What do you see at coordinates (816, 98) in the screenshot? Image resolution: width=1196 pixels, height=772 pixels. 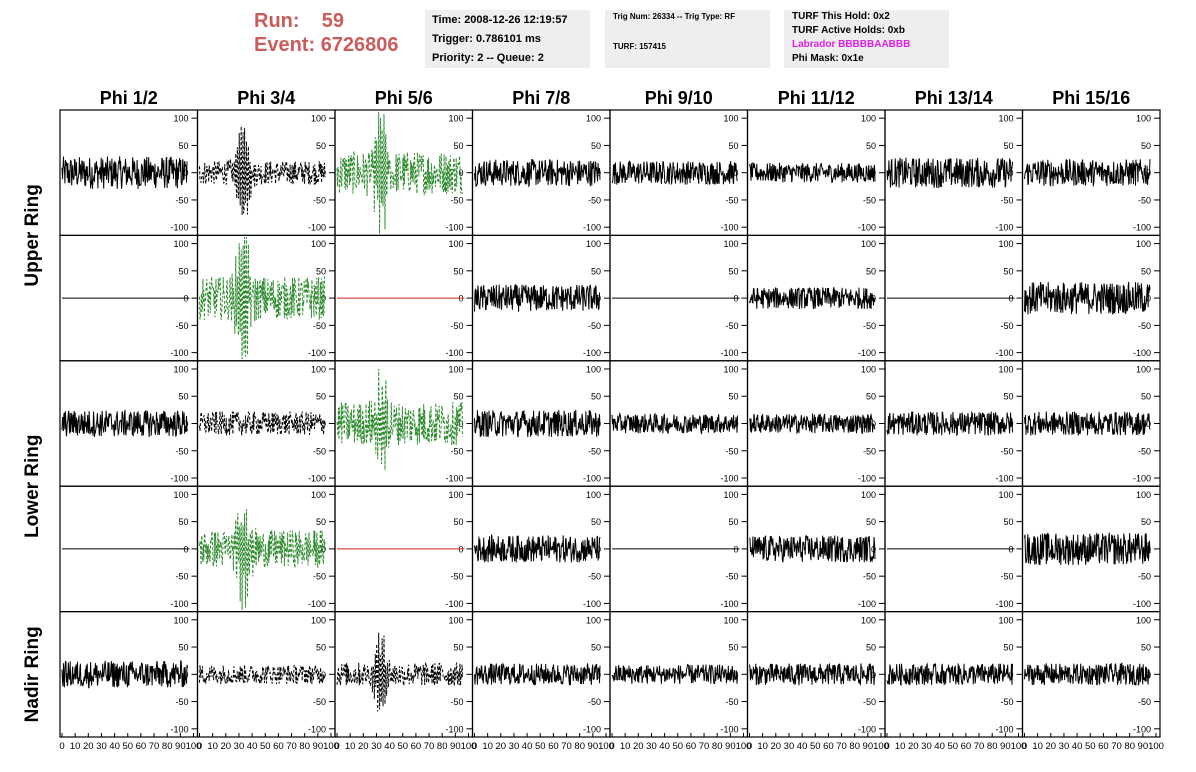 I see `column-header: Phi 11/12` at bounding box center [816, 98].